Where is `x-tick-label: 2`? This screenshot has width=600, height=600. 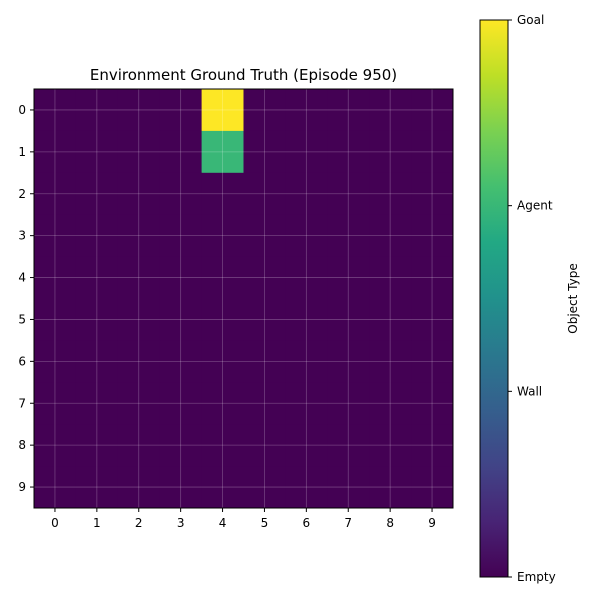
x-tick-label: 2 is located at coordinates (139, 523).